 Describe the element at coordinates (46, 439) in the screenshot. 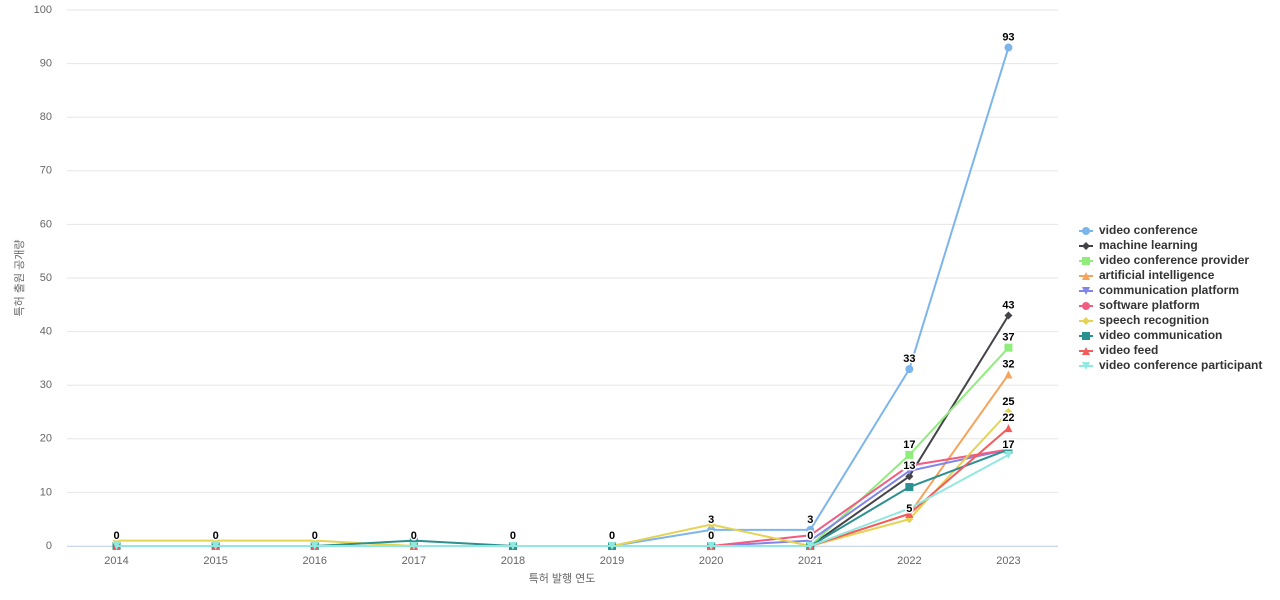

I see `y-tick-label: 20` at that location.